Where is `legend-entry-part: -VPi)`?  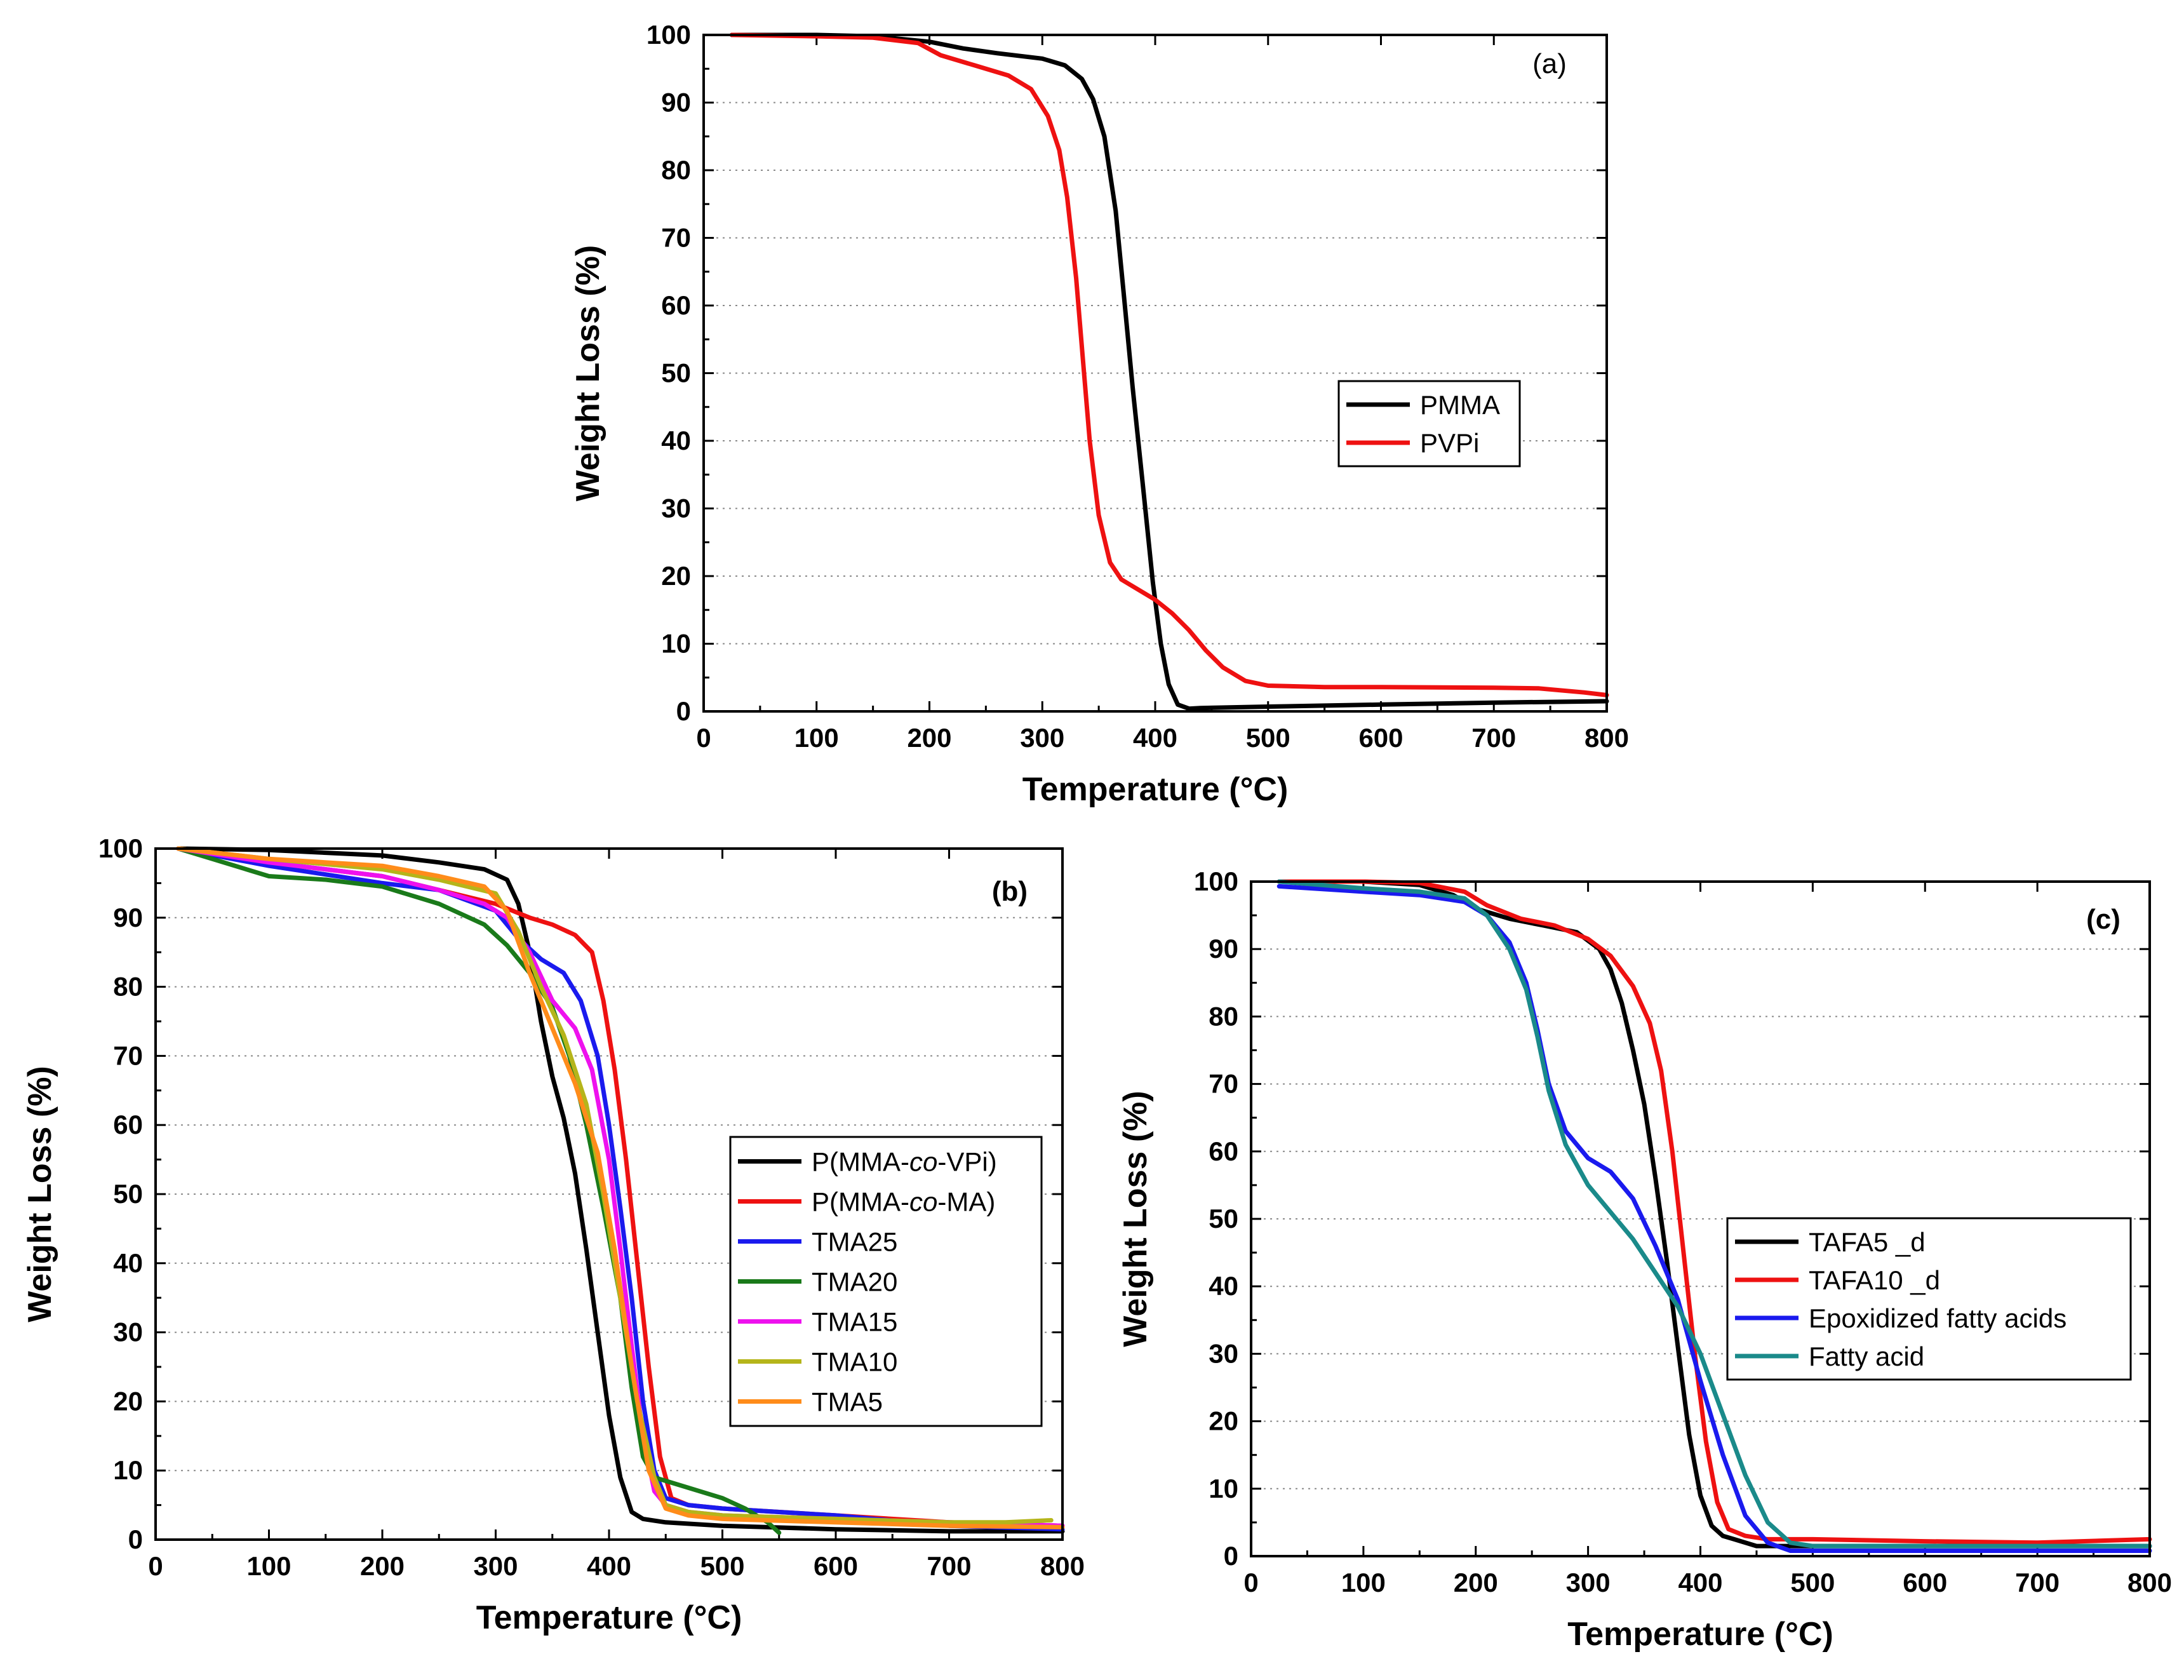 legend-entry-part: -VPi) is located at coordinates (966, 1162).